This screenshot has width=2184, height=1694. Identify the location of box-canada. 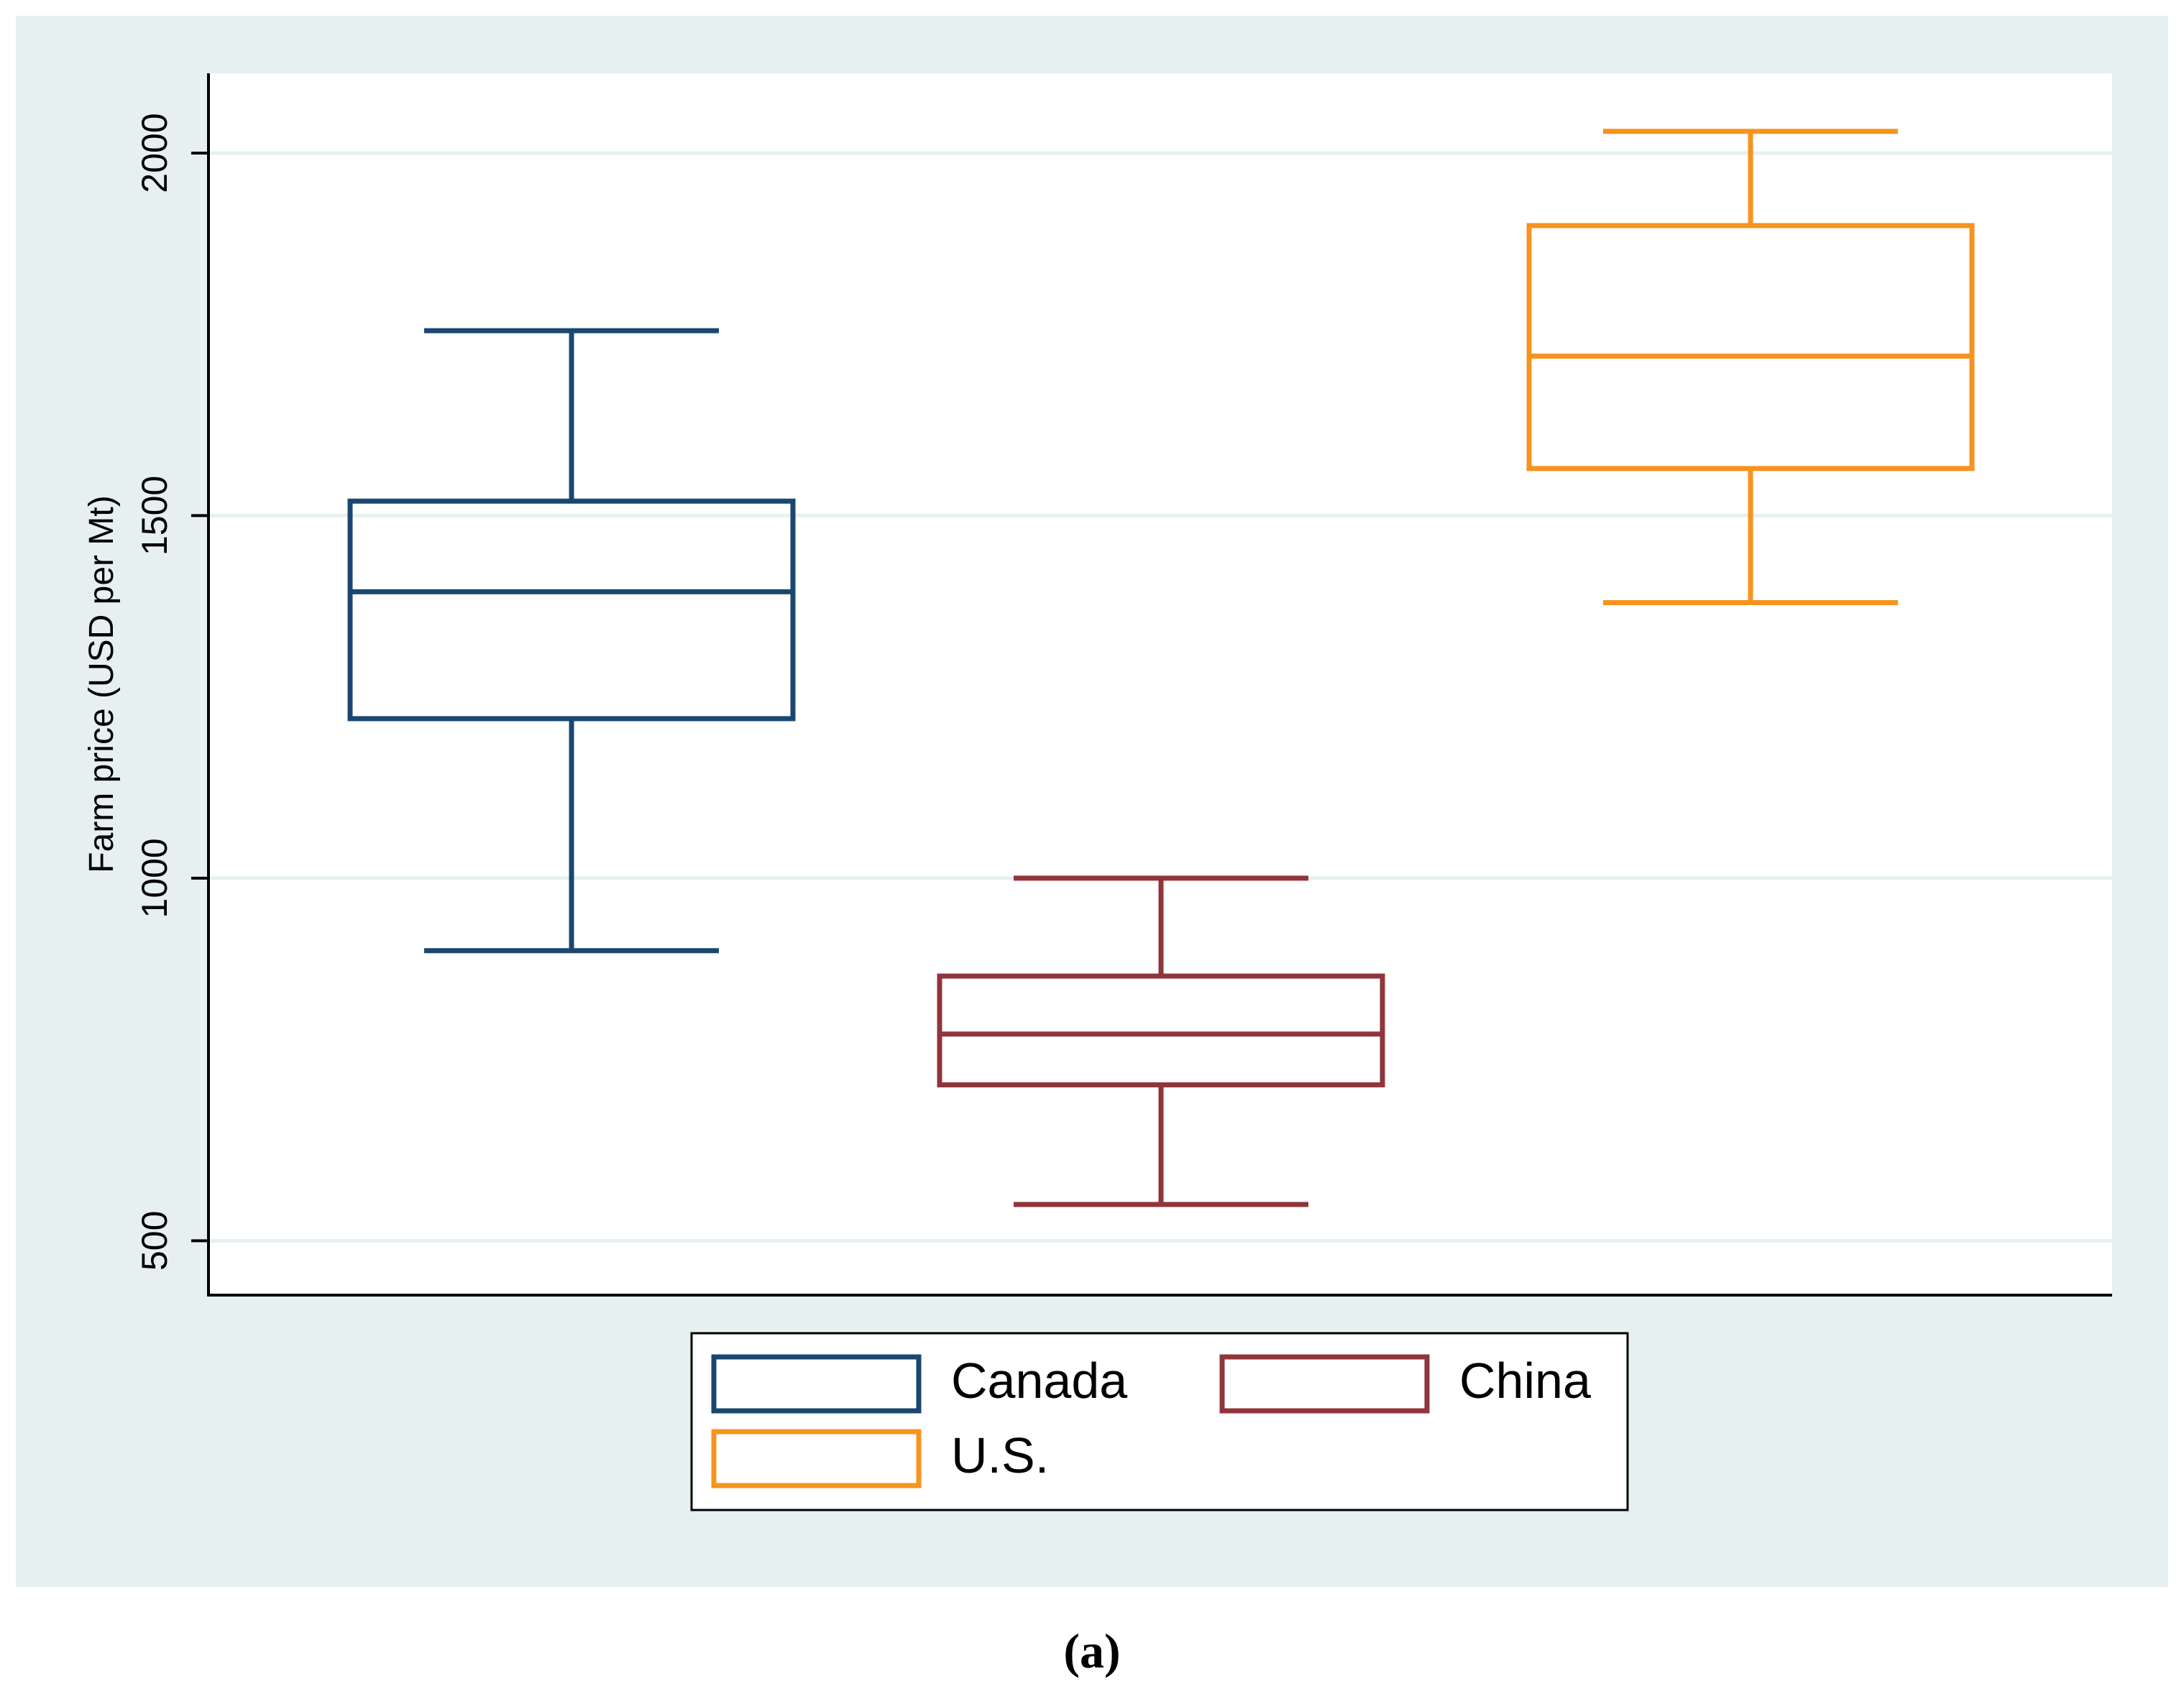
(571, 641).